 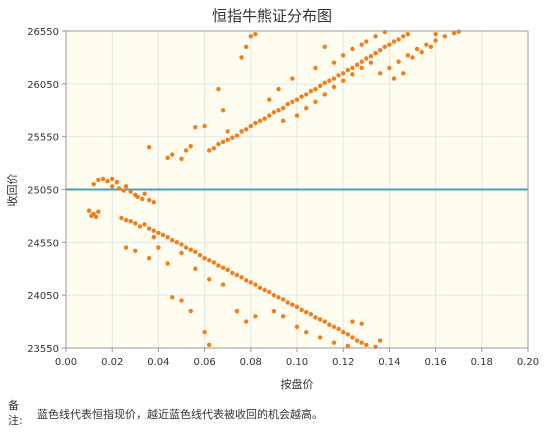 What do you see at coordinates (251, 362) in the screenshot?
I see `x-tick-label: 0.08` at bounding box center [251, 362].